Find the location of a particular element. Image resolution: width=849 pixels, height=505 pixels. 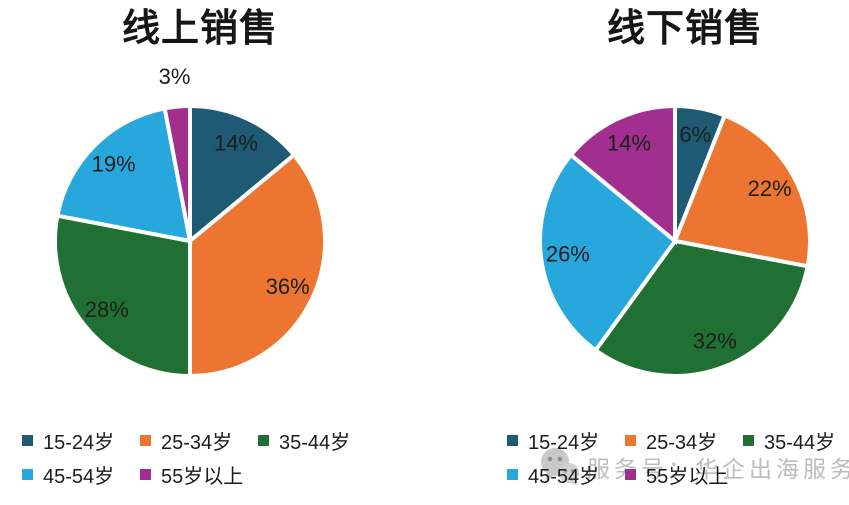

slice-label: 6% is located at coordinates (695, 134).